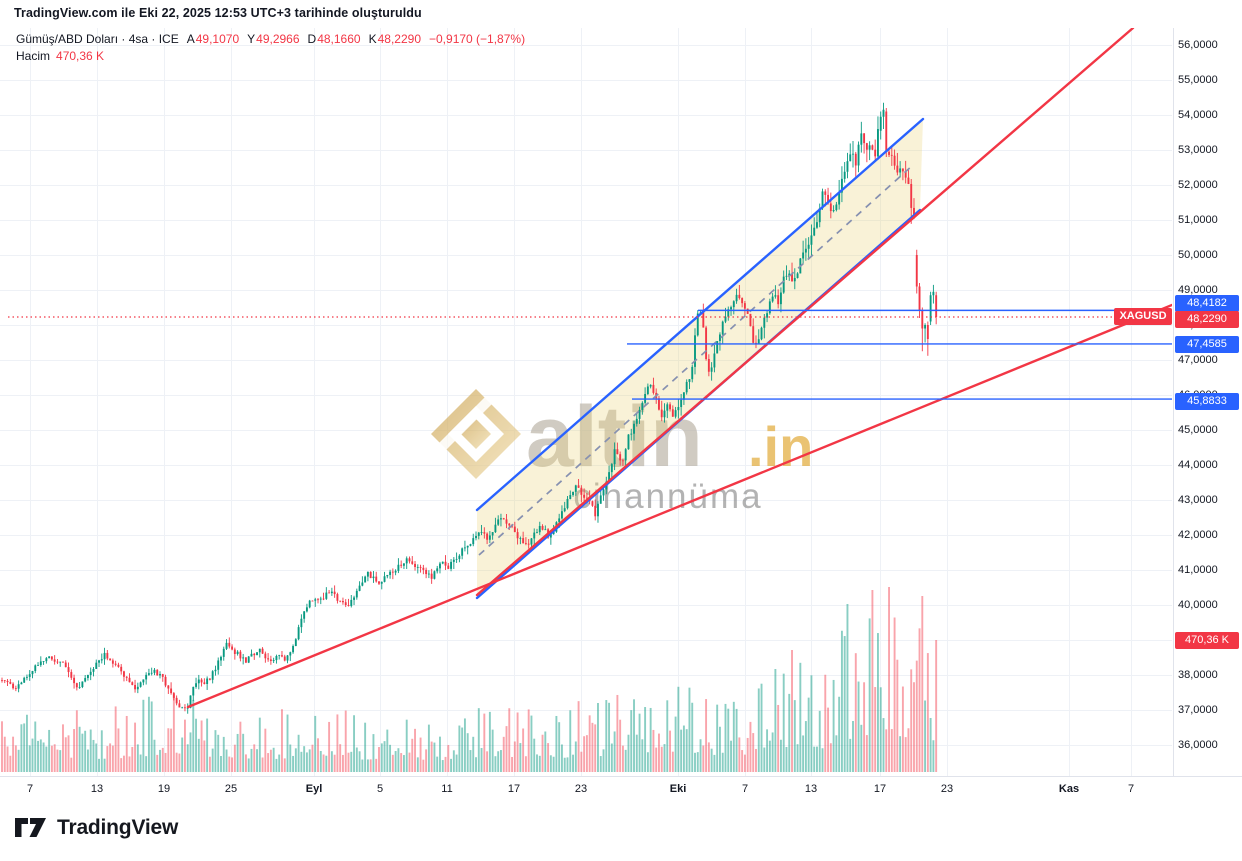 The height and width of the screenshot is (861, 1242). Describe the element at coordinates (1198, 570) in the screenshot. I see `price-tick-label: 41,0000` at that location.